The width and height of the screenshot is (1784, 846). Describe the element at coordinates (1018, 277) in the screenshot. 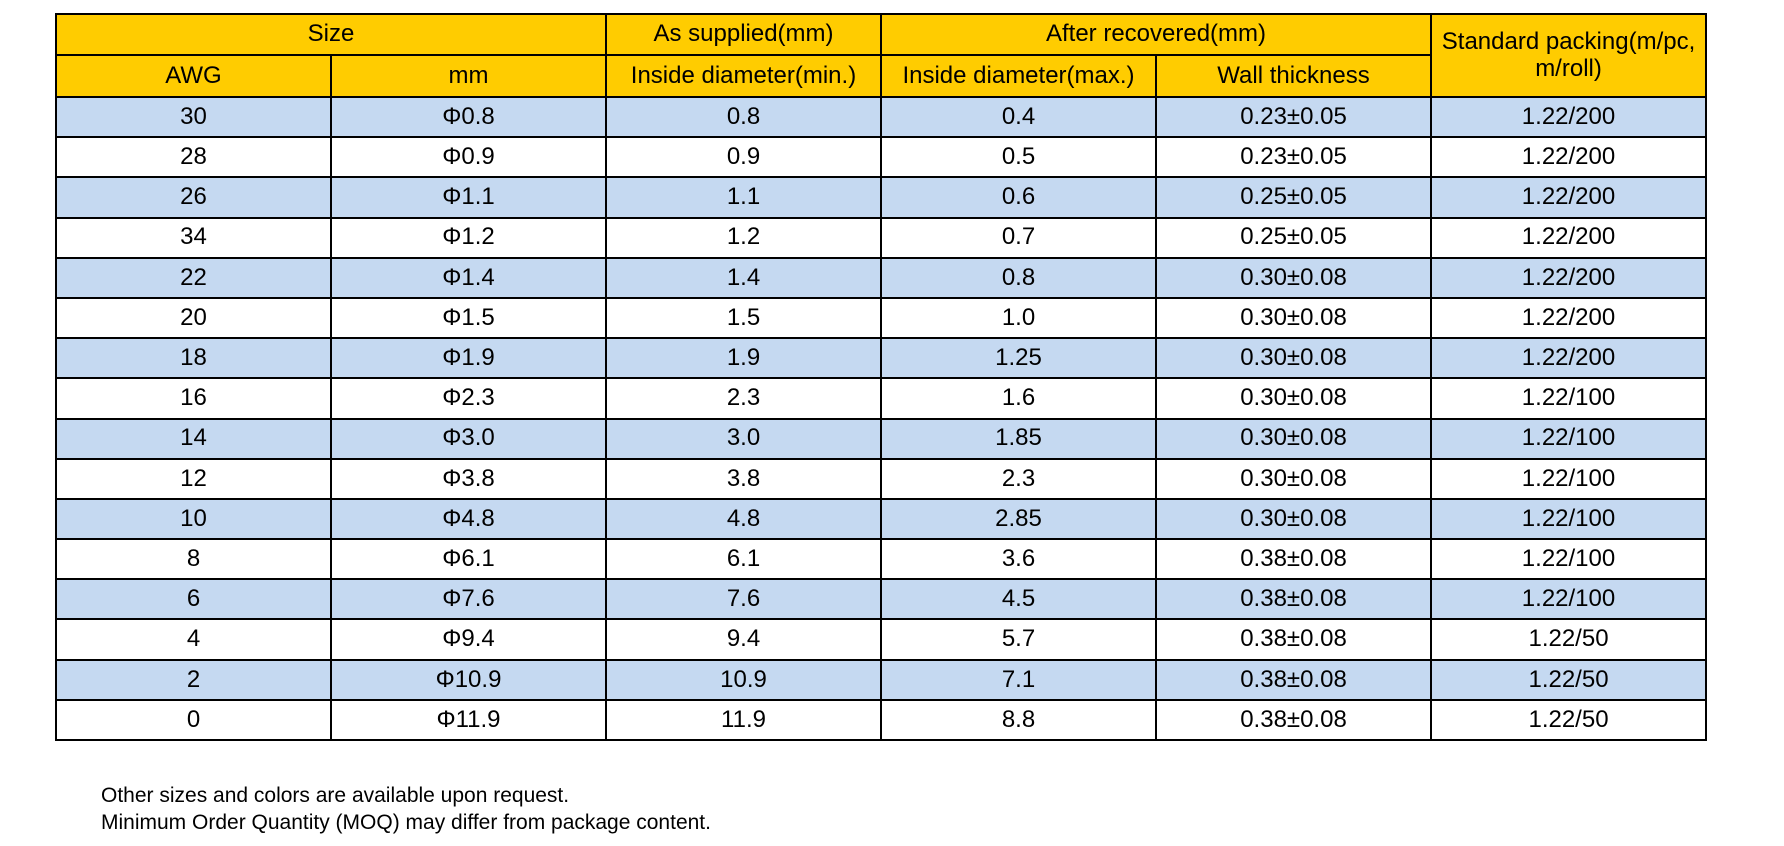

I see `cell-inside-max: 0.8` at that location.